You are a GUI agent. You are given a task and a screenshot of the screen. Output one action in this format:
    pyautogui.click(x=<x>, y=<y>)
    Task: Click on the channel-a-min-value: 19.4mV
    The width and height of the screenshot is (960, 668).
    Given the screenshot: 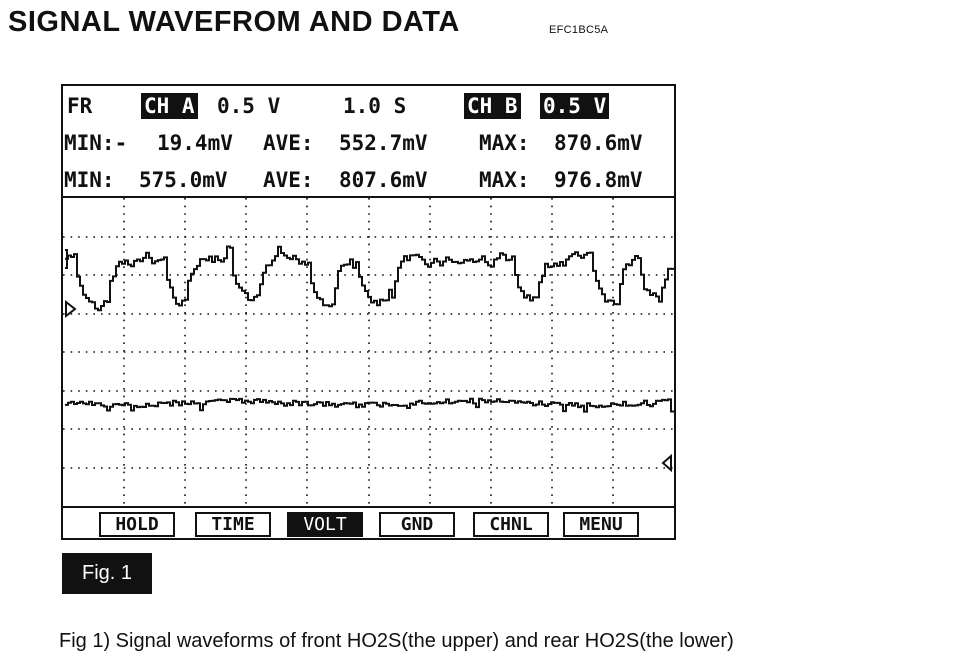 What is the action you would take?
    pyautogui.click(x=195, y=143)
    